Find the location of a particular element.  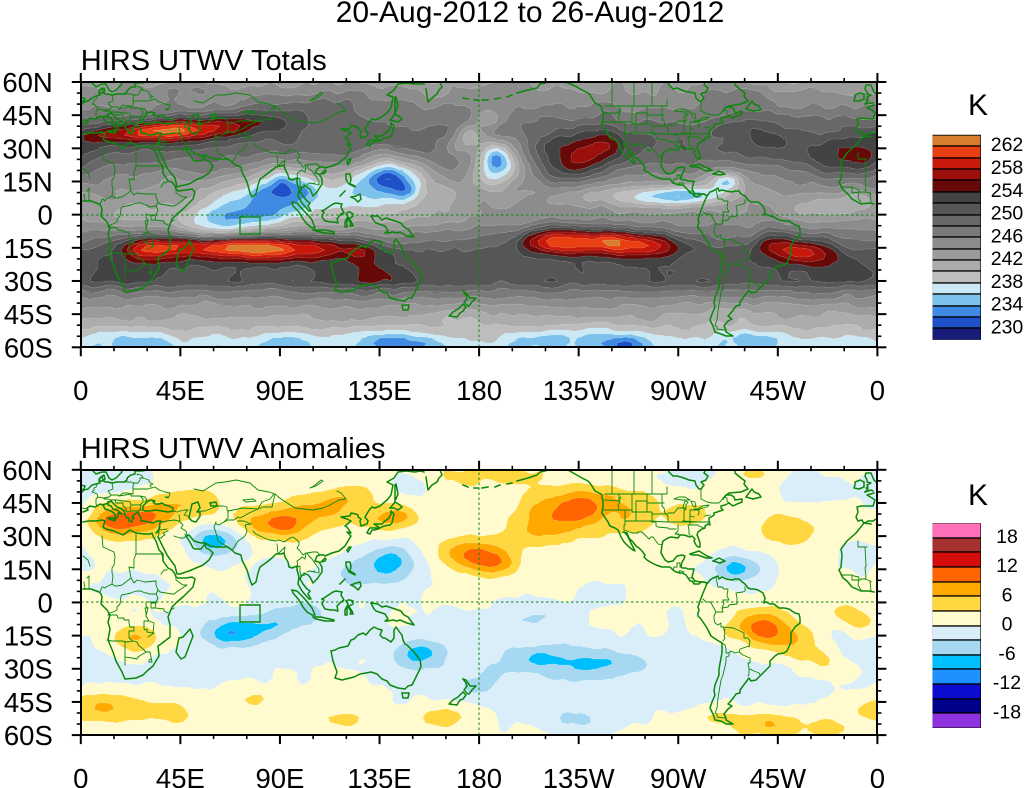

svg-text: 234 is located at coordinates (1007, 305).